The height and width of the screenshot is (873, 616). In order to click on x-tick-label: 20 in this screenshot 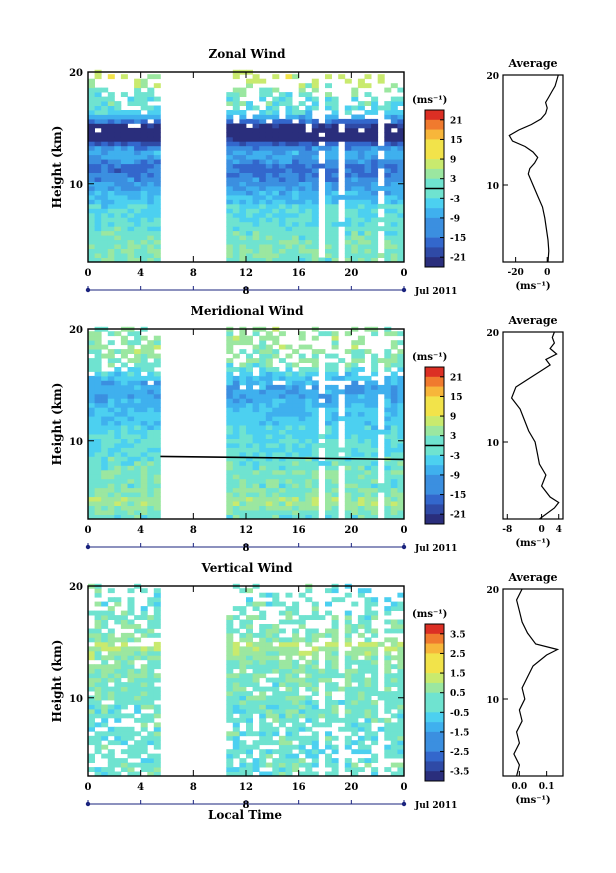, I will do `click(351, 530)`.